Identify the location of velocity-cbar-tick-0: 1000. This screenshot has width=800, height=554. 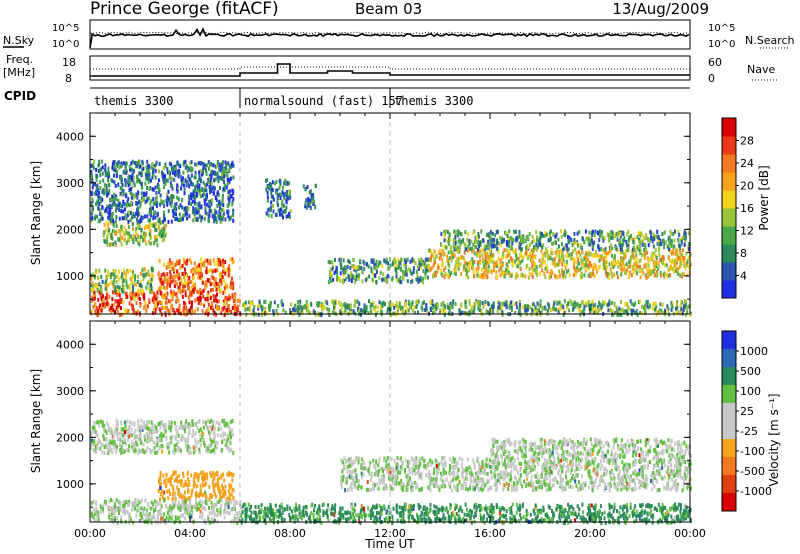
(754, 351).